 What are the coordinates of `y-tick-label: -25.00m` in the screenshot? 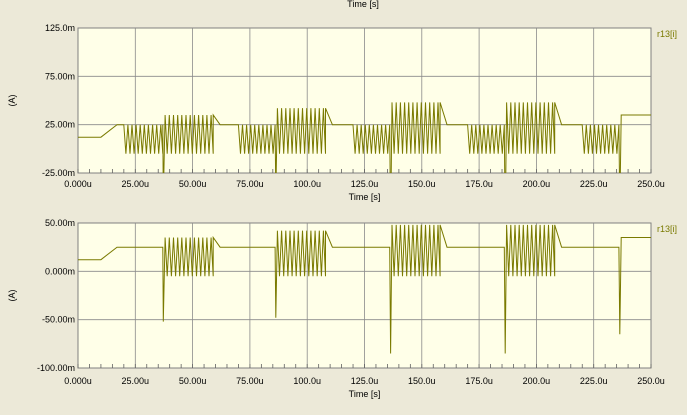 It's located at (58, 173).